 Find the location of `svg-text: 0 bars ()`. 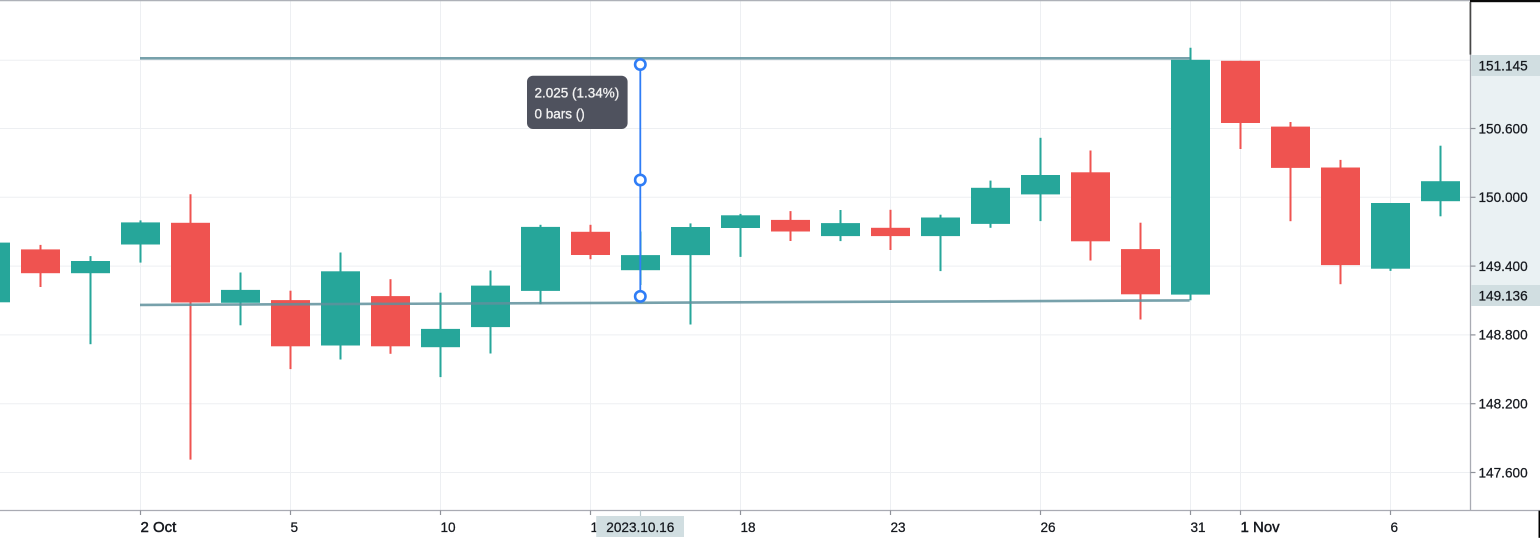

svg-text: 0 bars () is located at coordinates (560, 114).